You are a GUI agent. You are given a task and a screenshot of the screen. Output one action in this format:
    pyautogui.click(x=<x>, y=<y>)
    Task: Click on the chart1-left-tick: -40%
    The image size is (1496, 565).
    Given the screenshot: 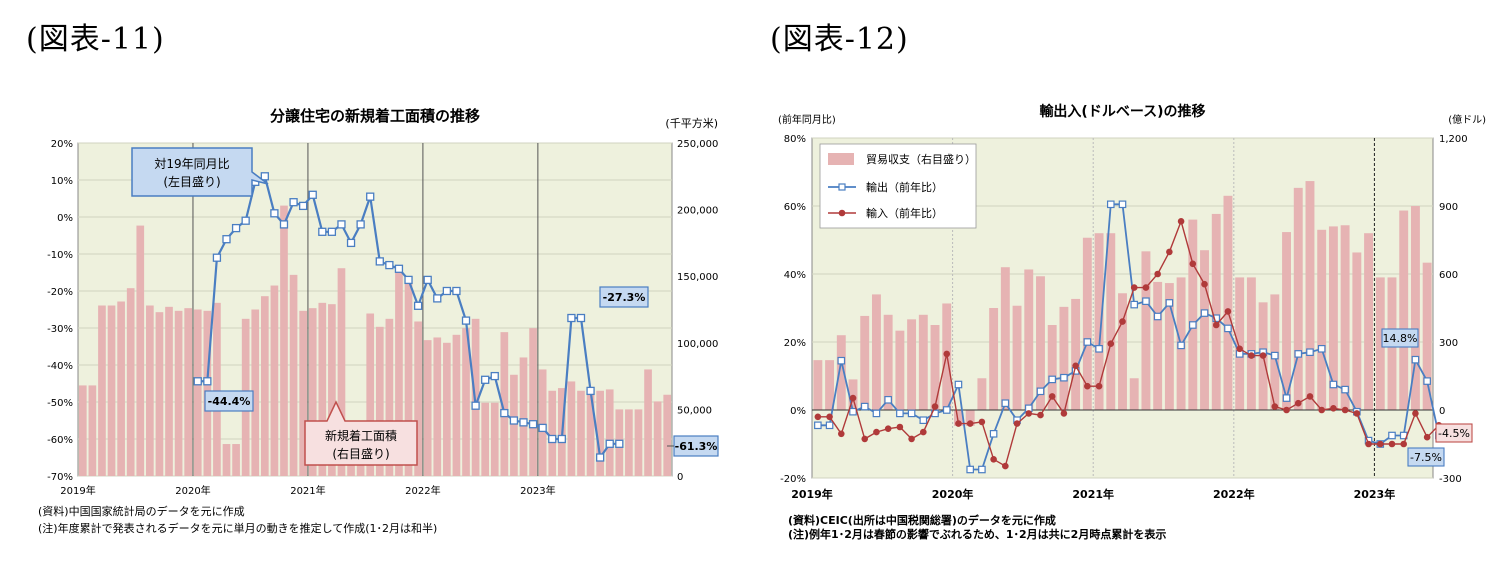 What is the action you would take?
    pyautogui.click(x=60, y=366)
    